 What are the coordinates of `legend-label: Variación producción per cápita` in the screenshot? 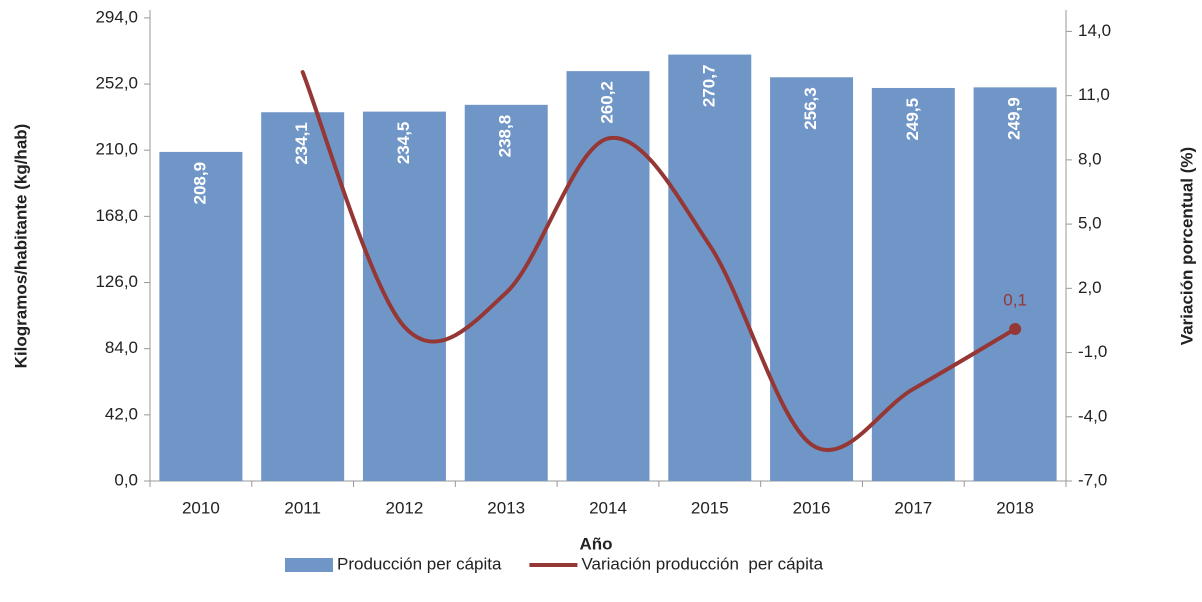 It's located at (702, 563).